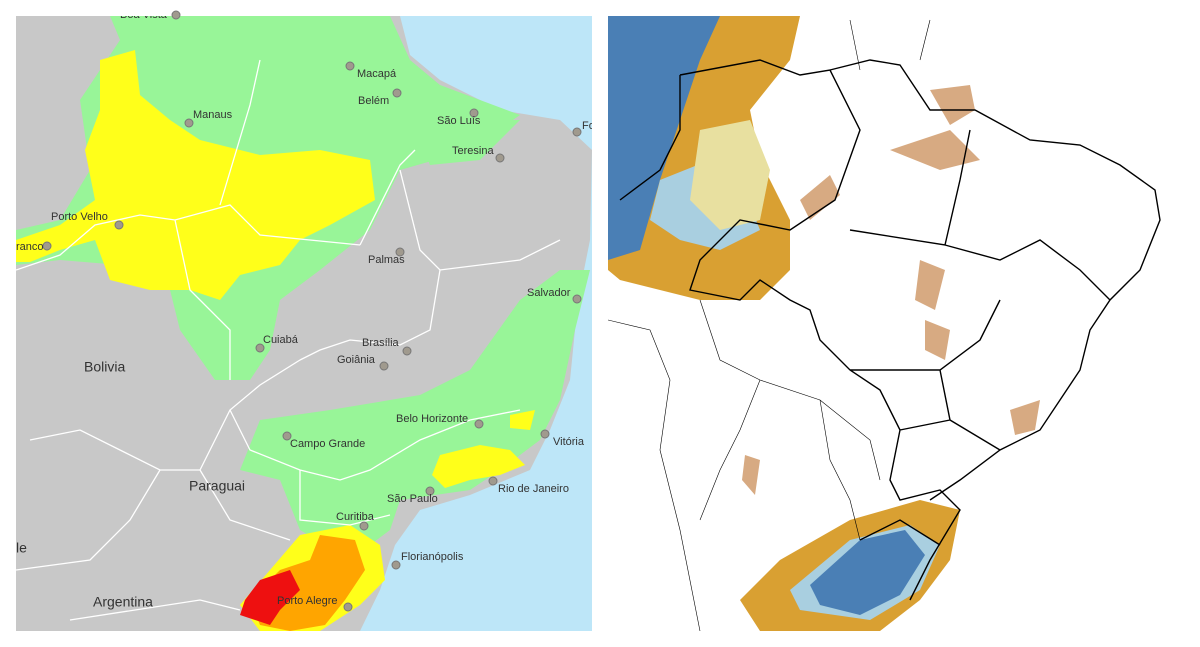 Image resolution: width=1200 pixels, height=647 pixels. I want to click on city-label: Florianópolis, so click(432, 557).